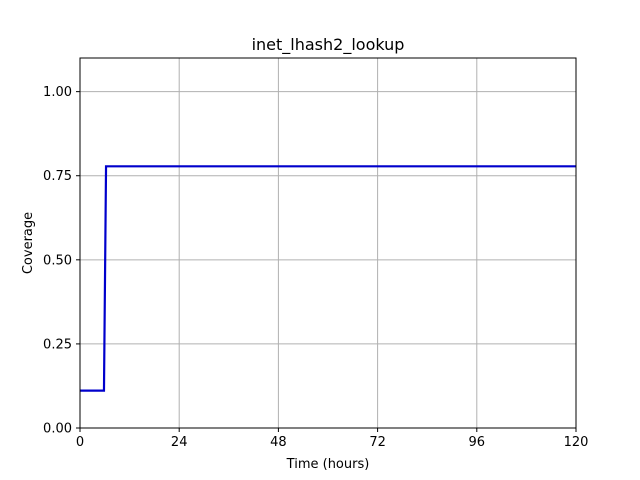 The height and width of the screenshot is (480, 640). I want to click on y-axis-ticks: 0.00 0.25 0.50 0.75 1.00, so click(61, 261).